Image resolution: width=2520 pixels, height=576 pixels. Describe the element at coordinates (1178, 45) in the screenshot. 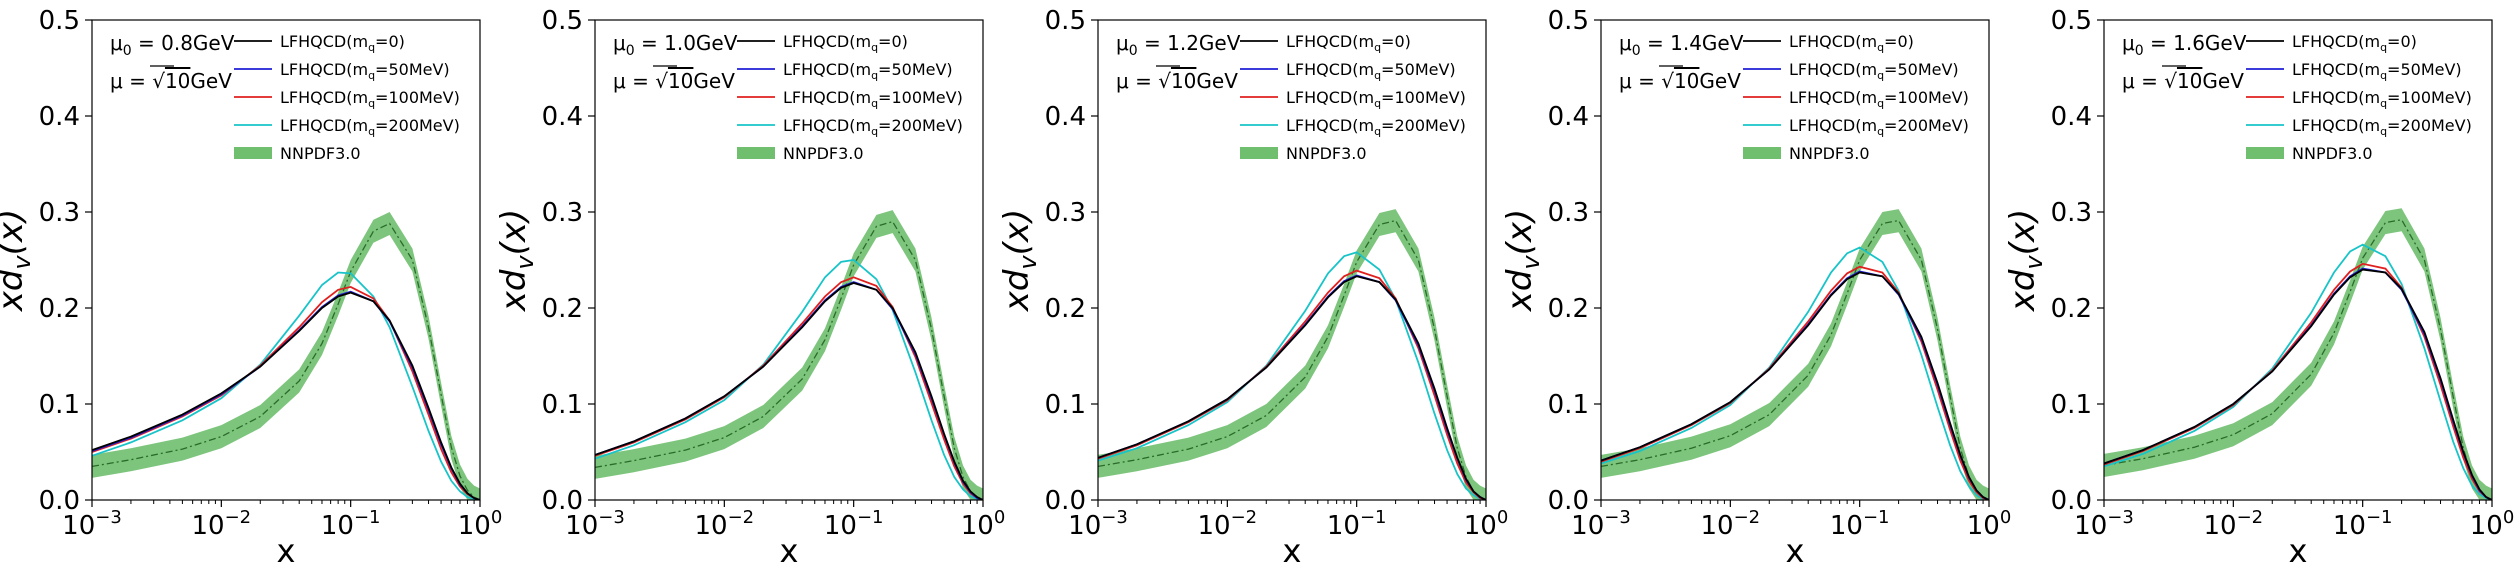

I see `mu0-annotation: μ0 = 1.2GeV` at that location.